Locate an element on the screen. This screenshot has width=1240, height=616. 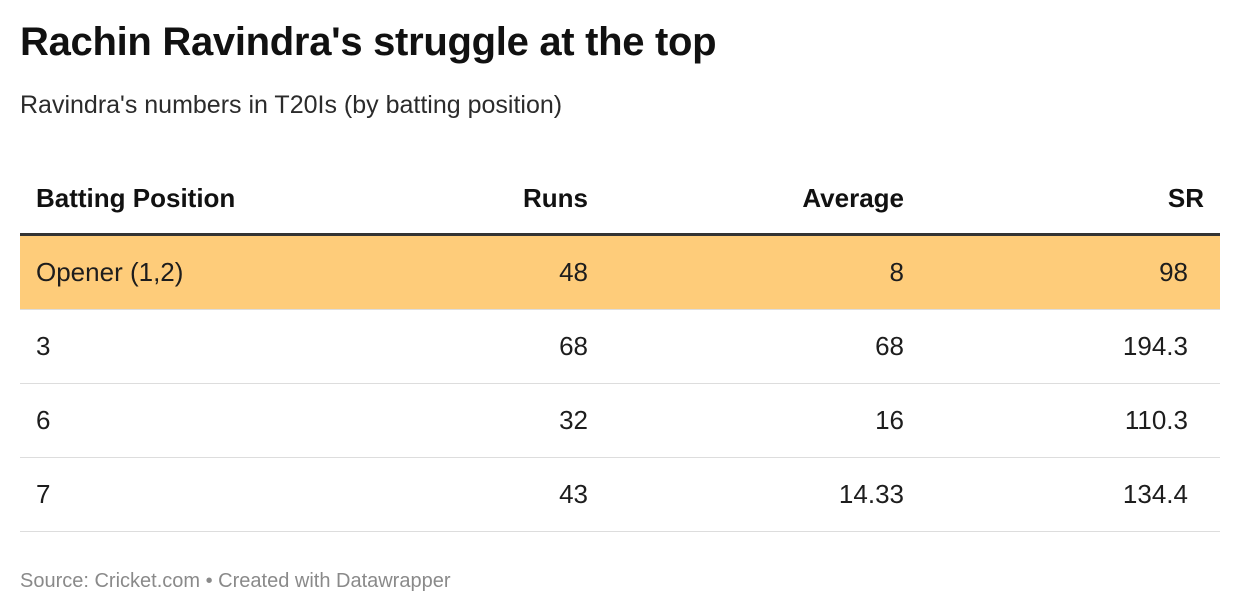
cell-sr: 194.3 is located at coordinates (1155, 346).